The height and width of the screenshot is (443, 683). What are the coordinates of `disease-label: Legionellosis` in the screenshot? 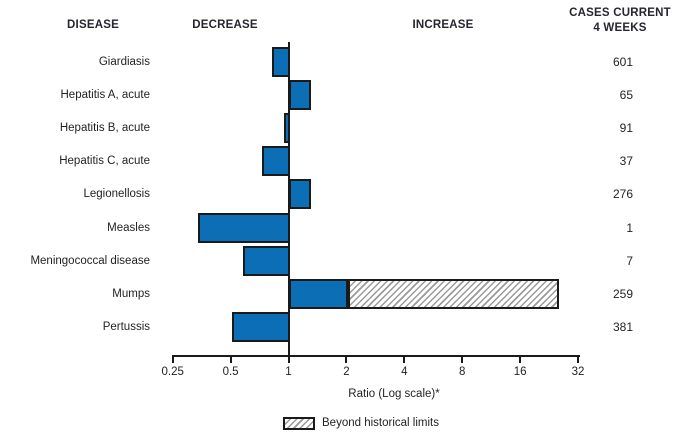 It's located at (117, 194).